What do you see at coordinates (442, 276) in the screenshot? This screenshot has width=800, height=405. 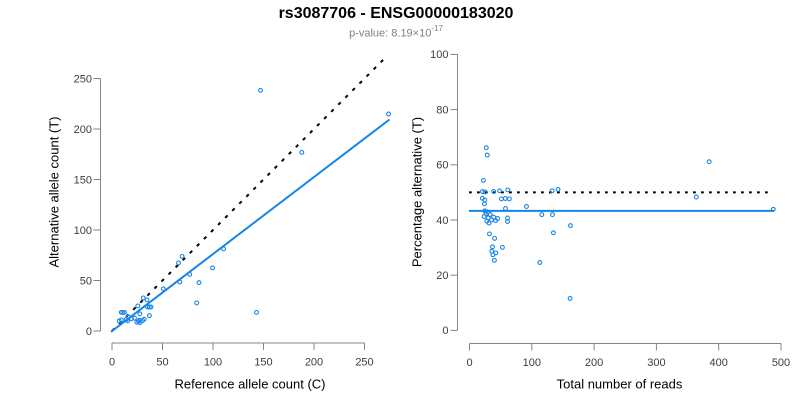 I see `svg-text: 20` at bounding box center [442, 276].